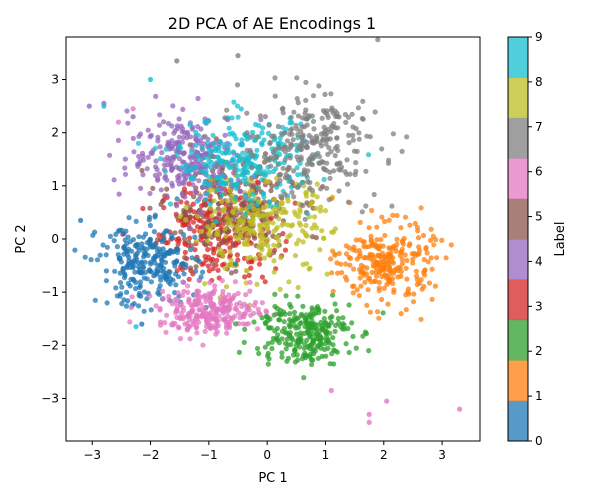 The image size is (600, 504). Describe the element at coordinates (50, 398) in the screenshot. I see `y-tick-label: −3` at that location.